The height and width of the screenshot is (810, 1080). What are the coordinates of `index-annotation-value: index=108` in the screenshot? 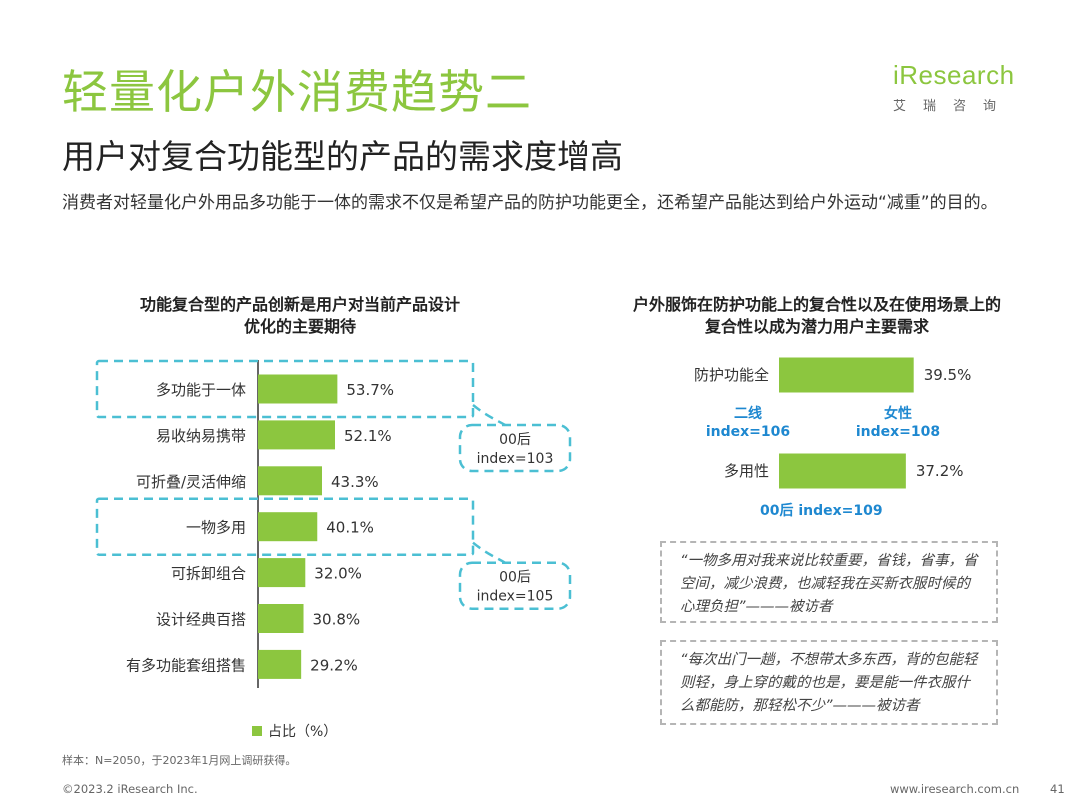 It's located at (898, 432).